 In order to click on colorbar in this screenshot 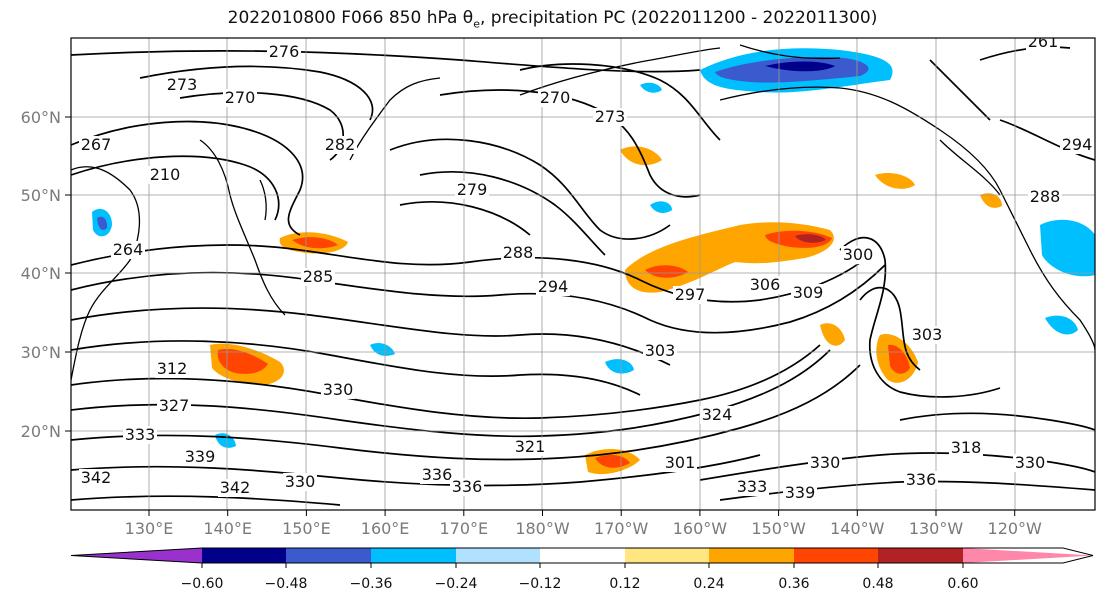, I will do `click(582, 555)`.